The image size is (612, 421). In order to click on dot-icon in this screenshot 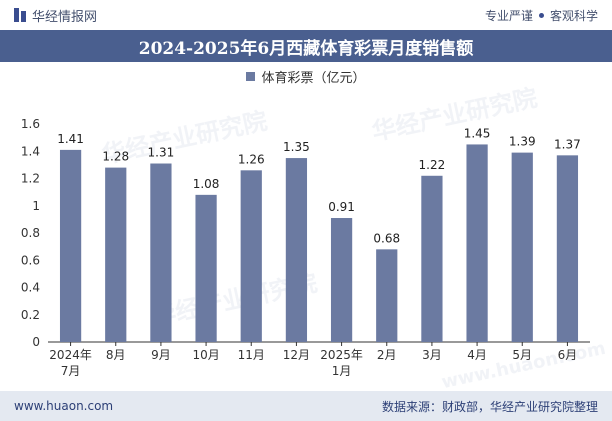, I will do `click(541, 15)`.